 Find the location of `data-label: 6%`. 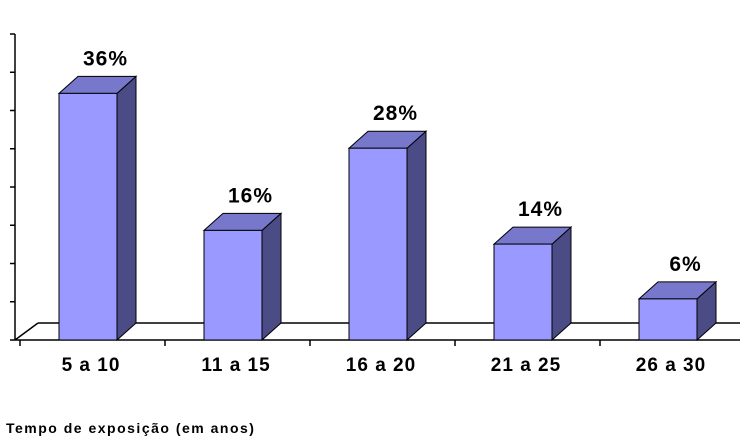

data-label: 6% is located at coordinates (685, 264).